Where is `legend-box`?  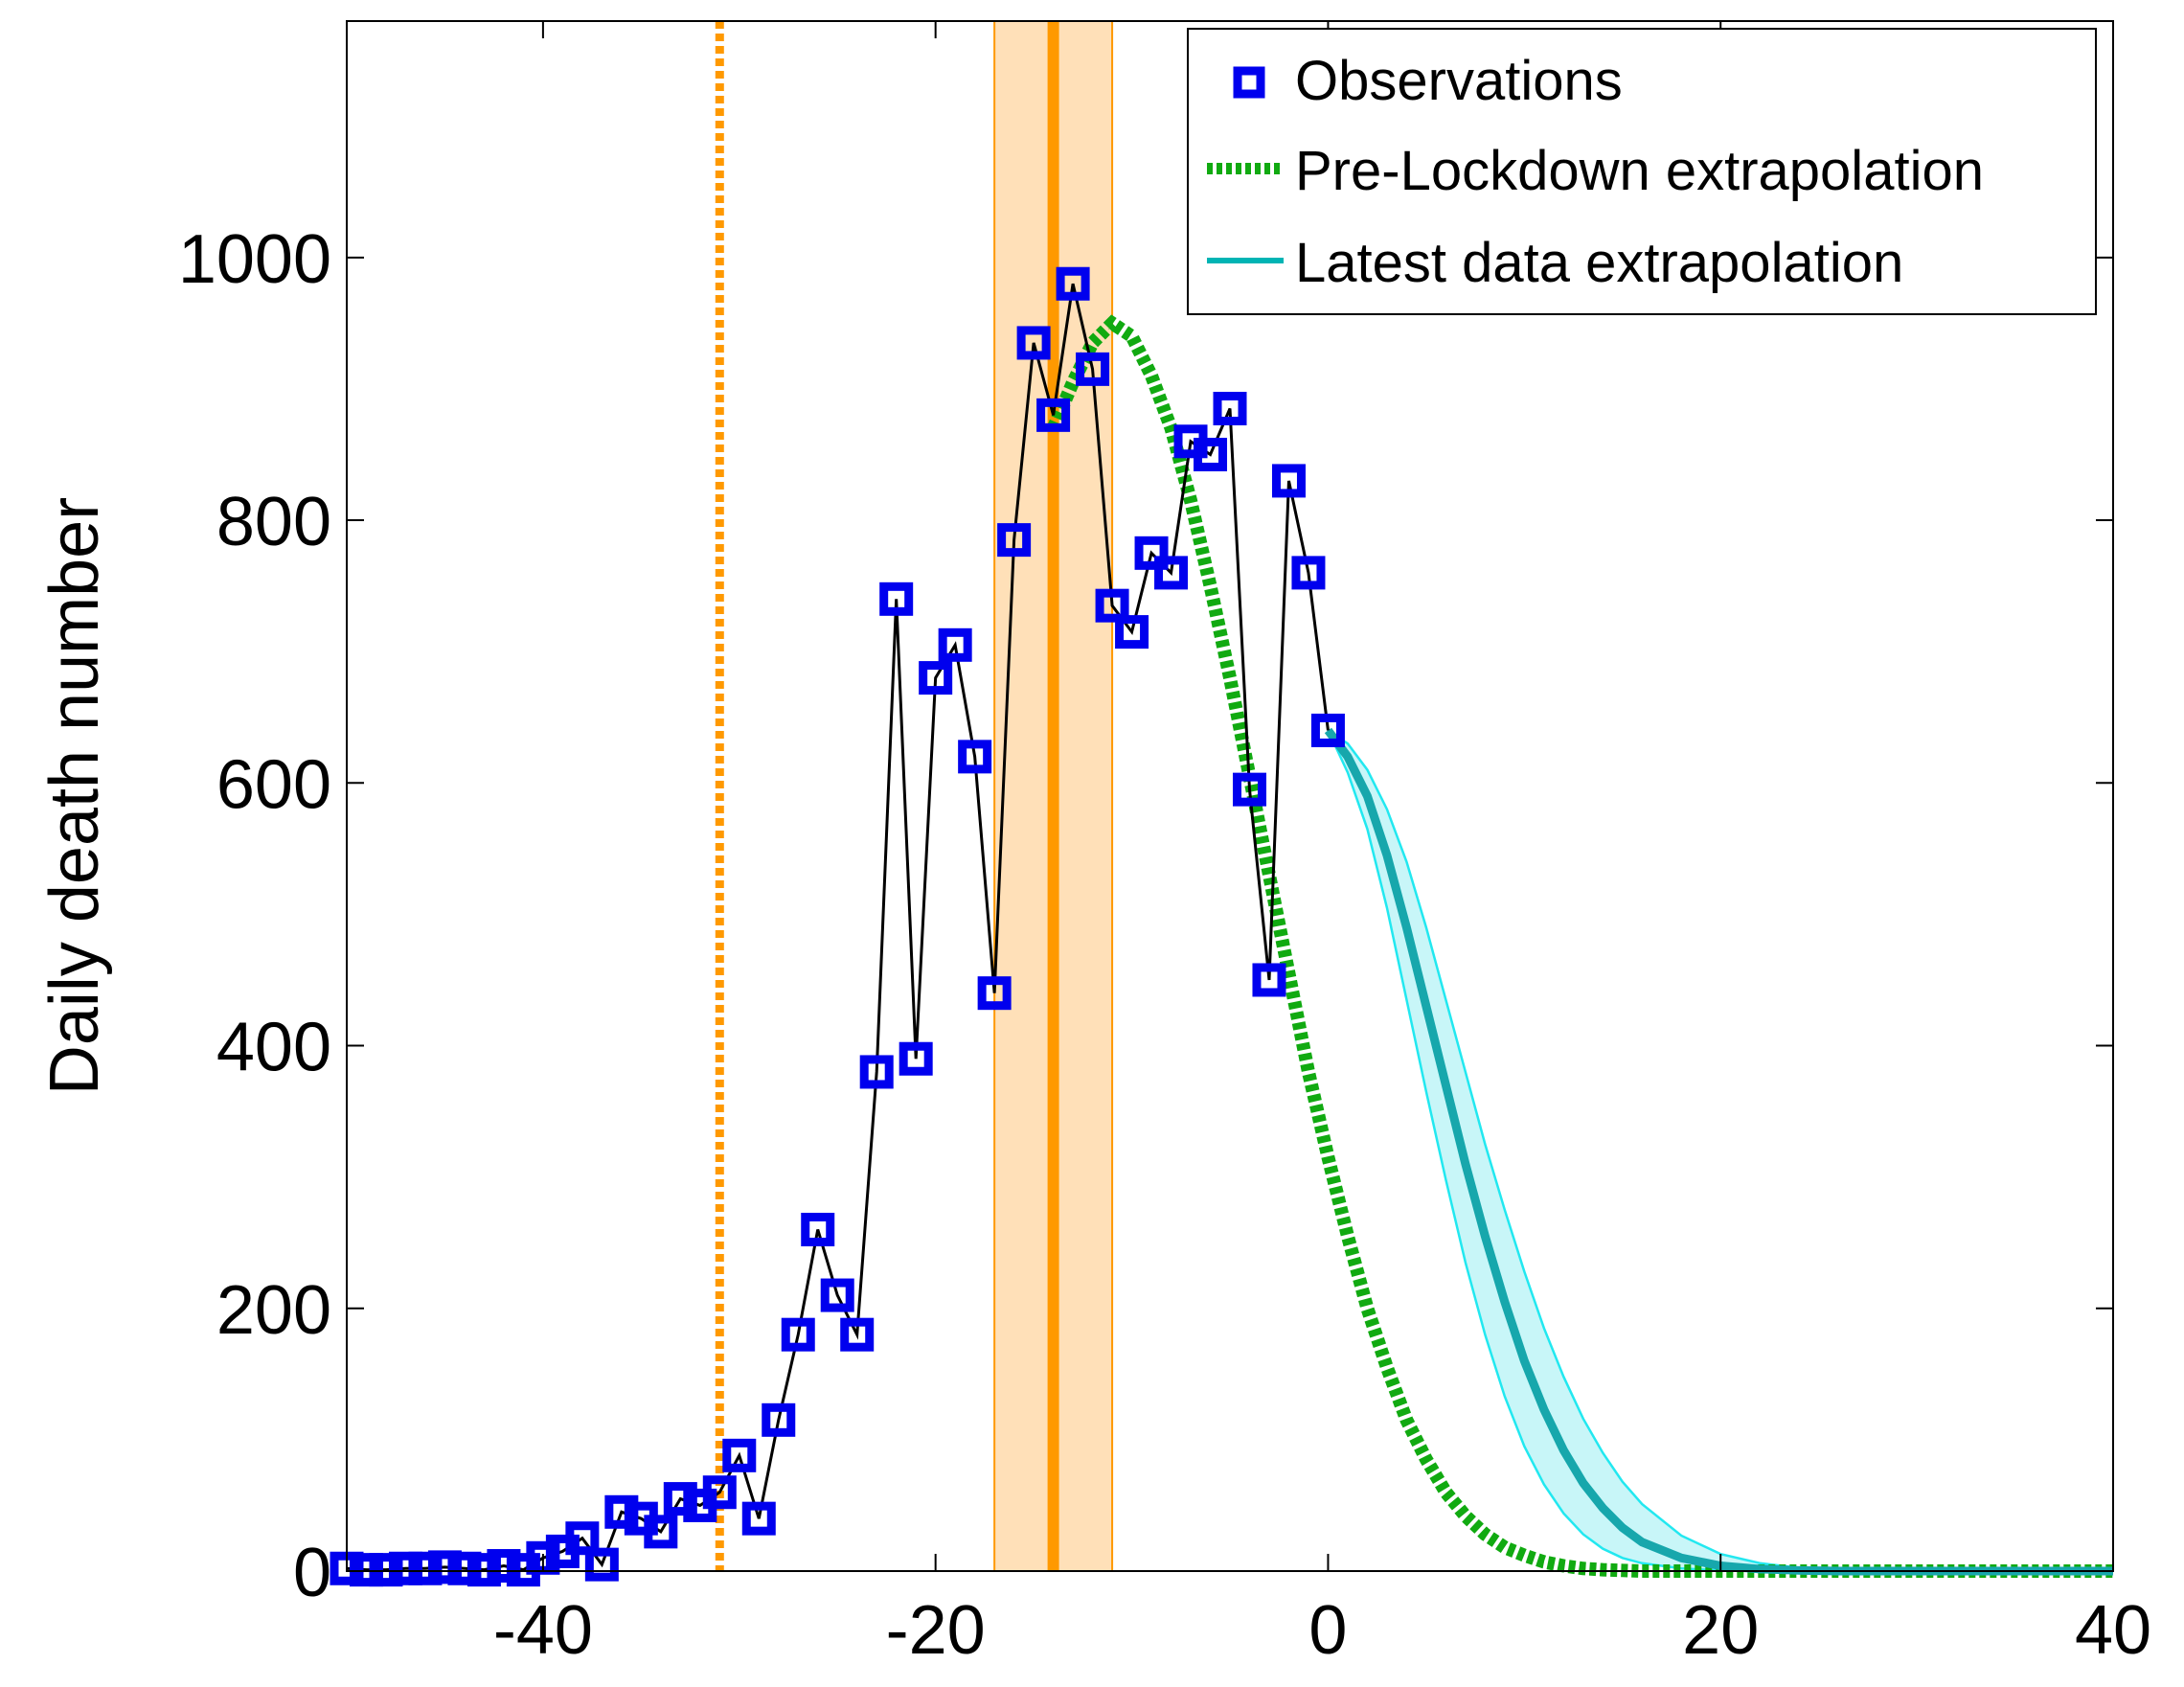 legend-box is located at coordinates (1642, 171).